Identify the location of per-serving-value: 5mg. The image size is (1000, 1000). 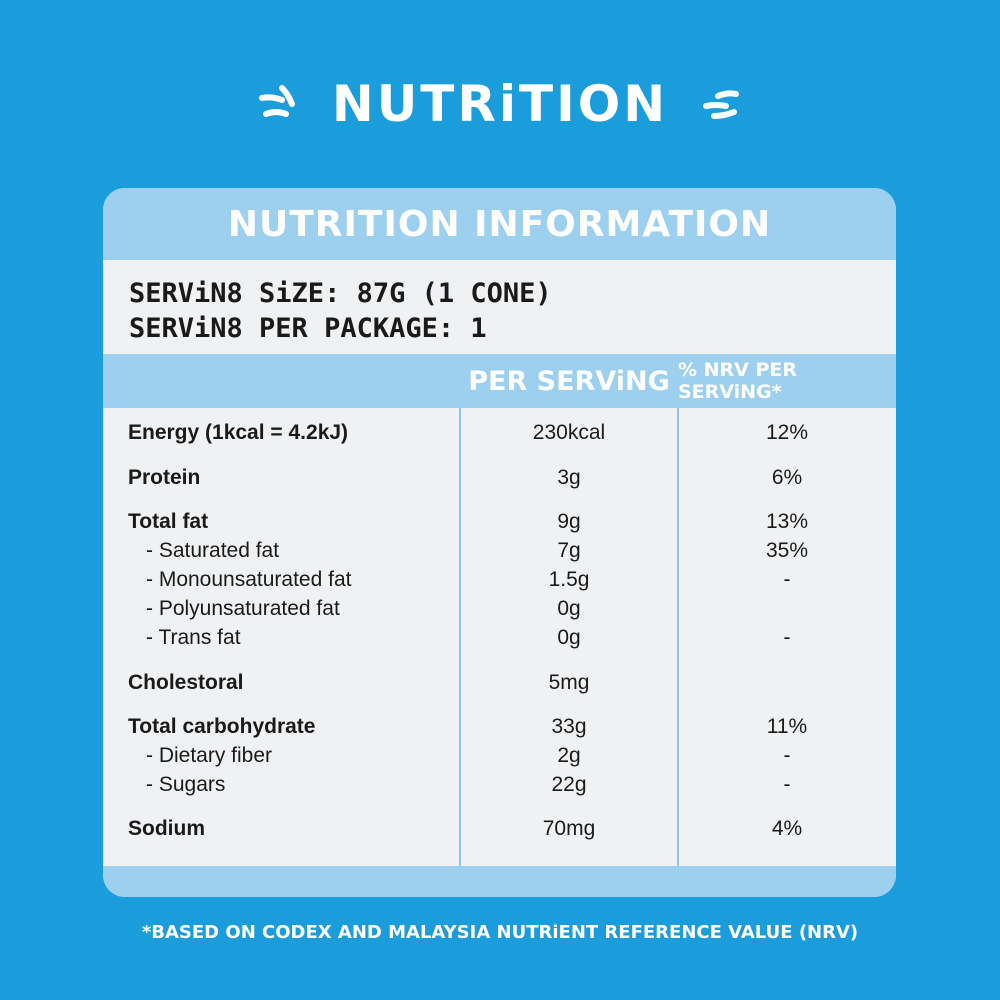
(569, 682).